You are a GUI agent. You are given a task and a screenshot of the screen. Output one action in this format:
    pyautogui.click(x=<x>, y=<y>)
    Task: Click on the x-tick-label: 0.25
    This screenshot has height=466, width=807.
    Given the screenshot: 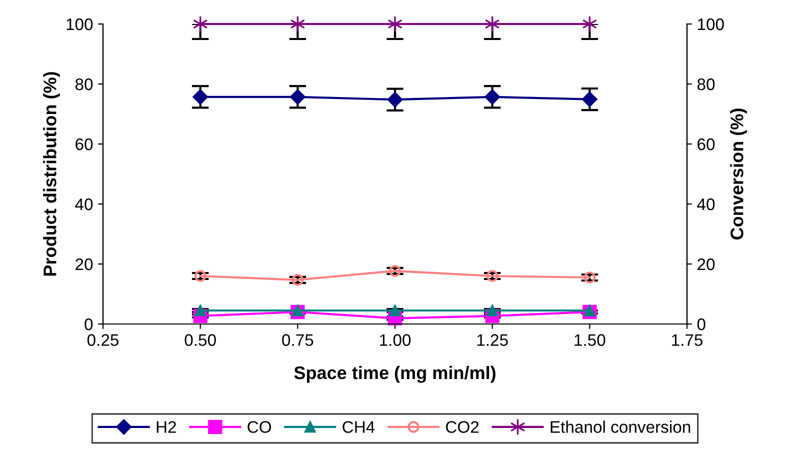 What is the action you would take?
    pyautogui.click(x=103, y=340)
    